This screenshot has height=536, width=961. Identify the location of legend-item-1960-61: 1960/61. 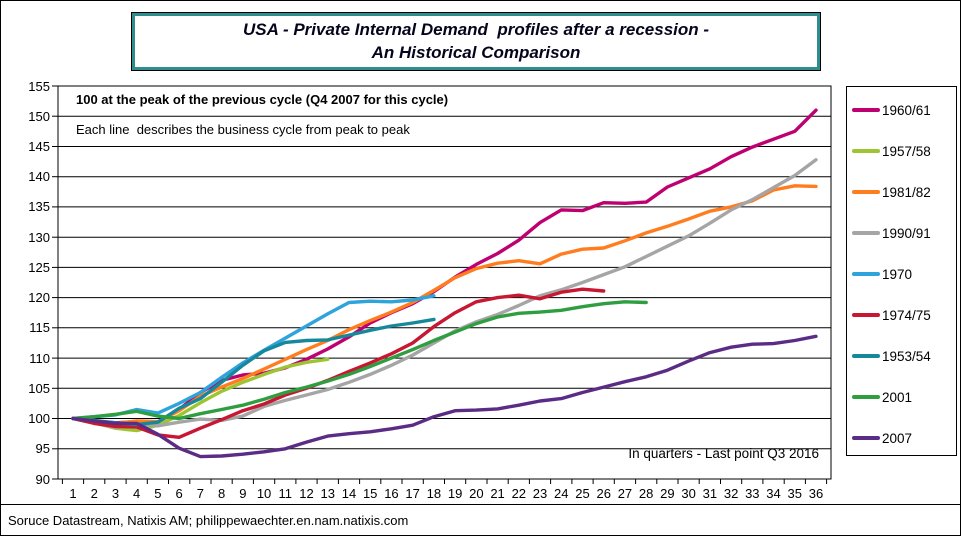
(891, 110).